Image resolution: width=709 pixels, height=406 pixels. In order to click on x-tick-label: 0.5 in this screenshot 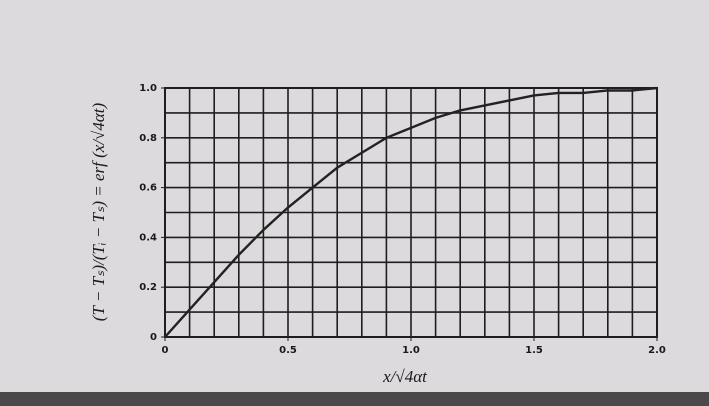, I will do `click(288, 350)`.